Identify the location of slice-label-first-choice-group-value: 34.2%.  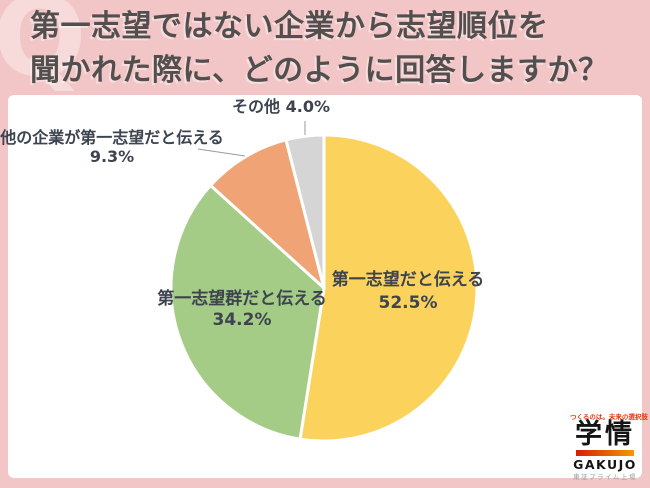
(242, 320).